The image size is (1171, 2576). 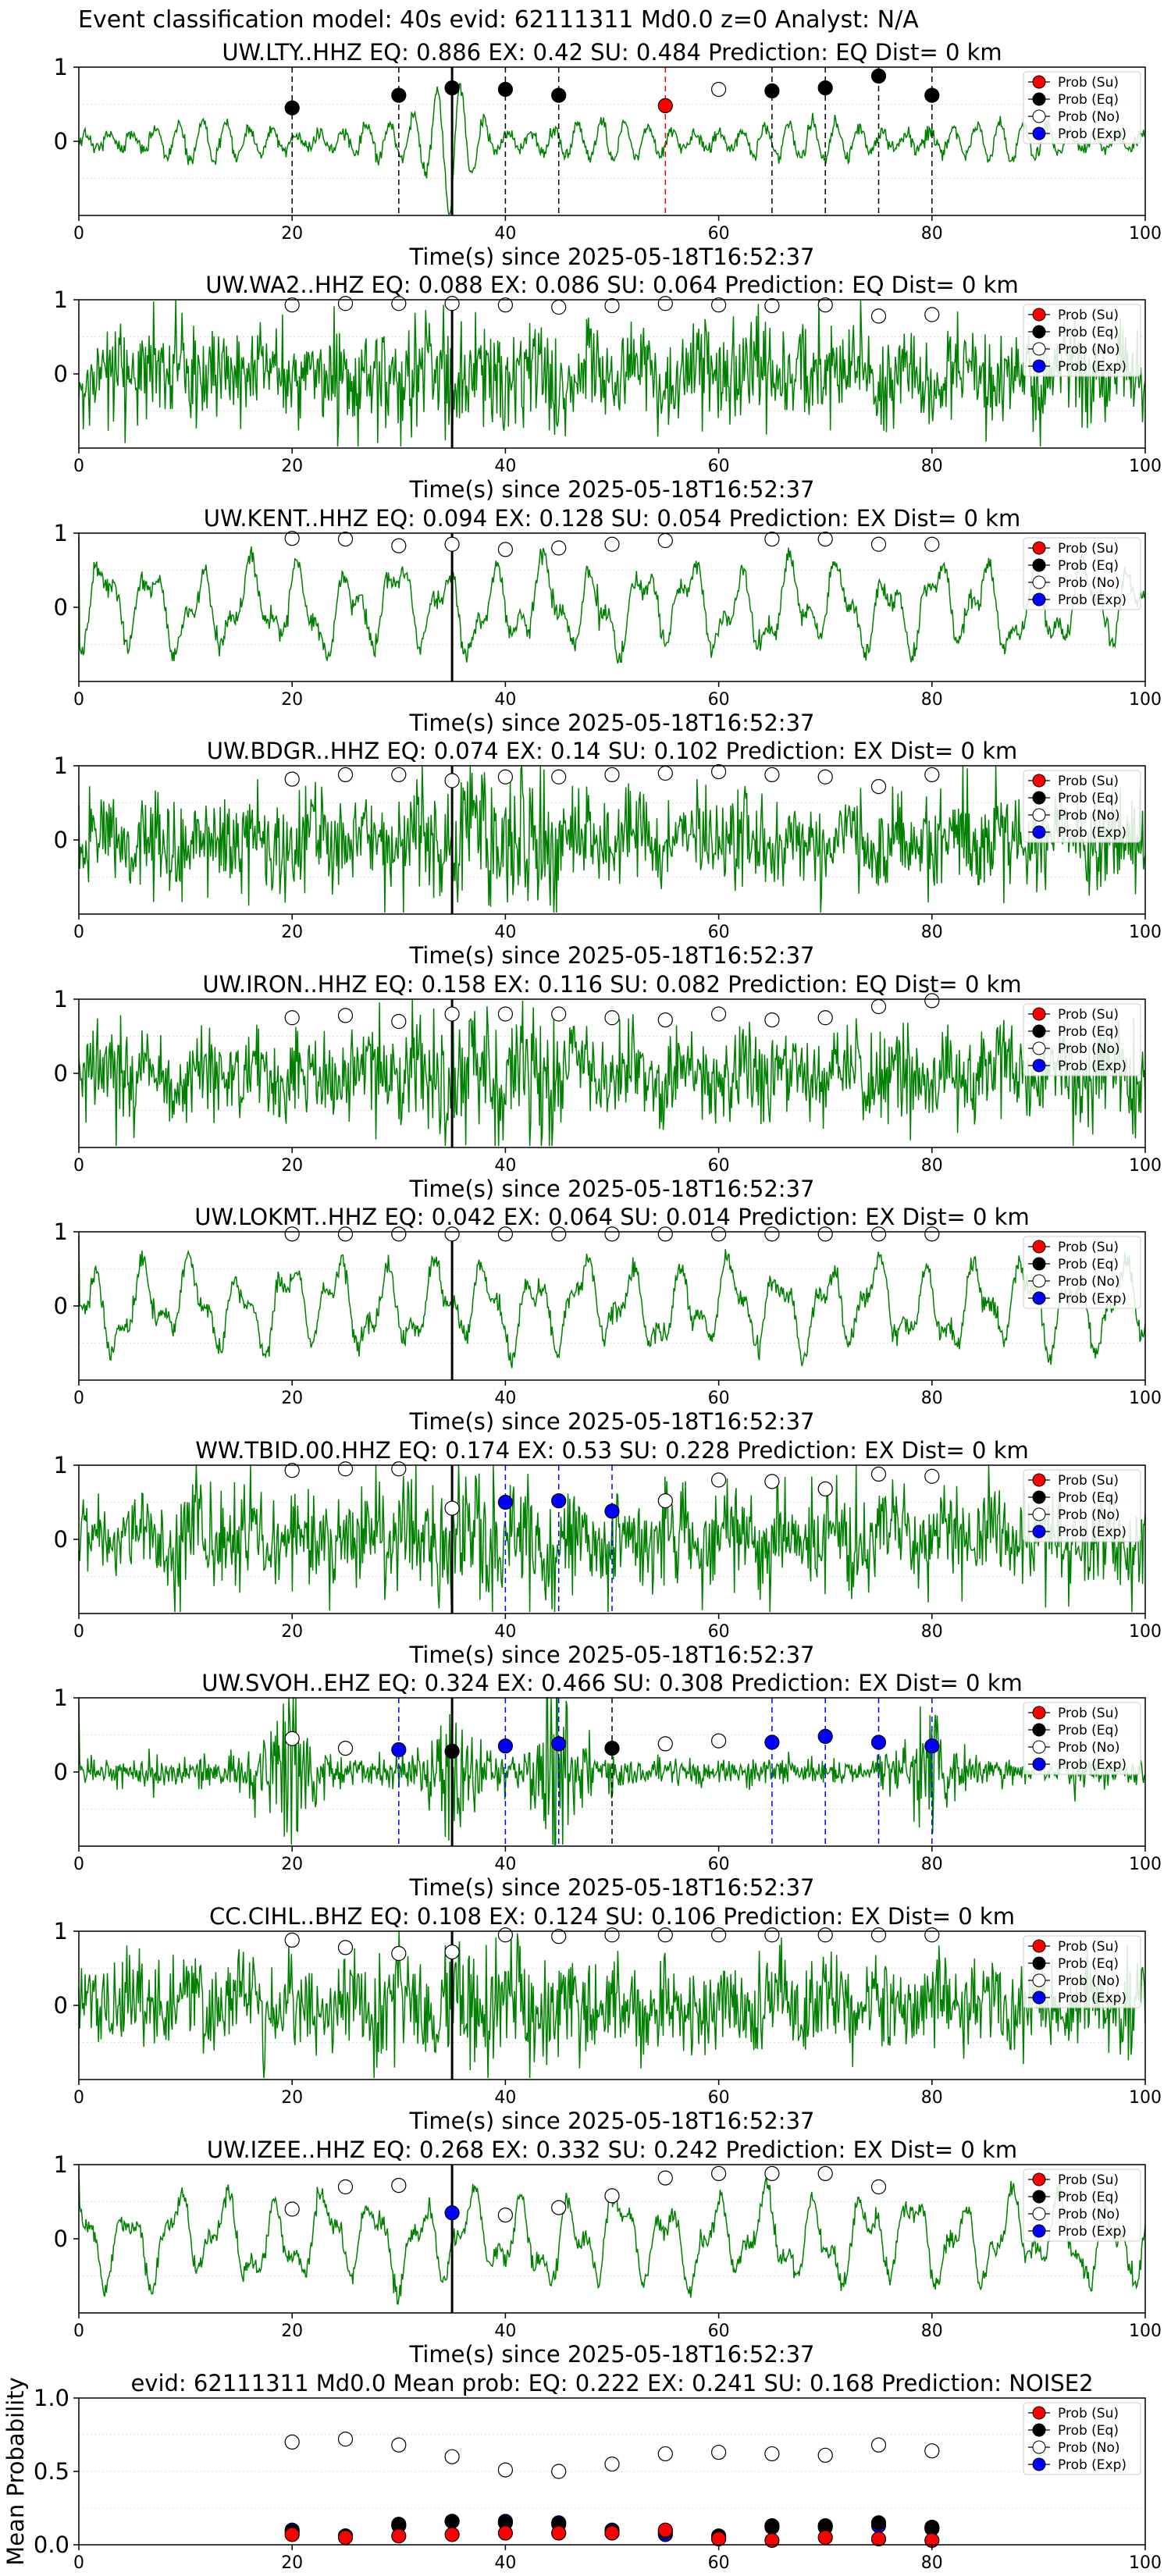 I want to click on x-tick-label: 100, so click(x=1145, y=234).